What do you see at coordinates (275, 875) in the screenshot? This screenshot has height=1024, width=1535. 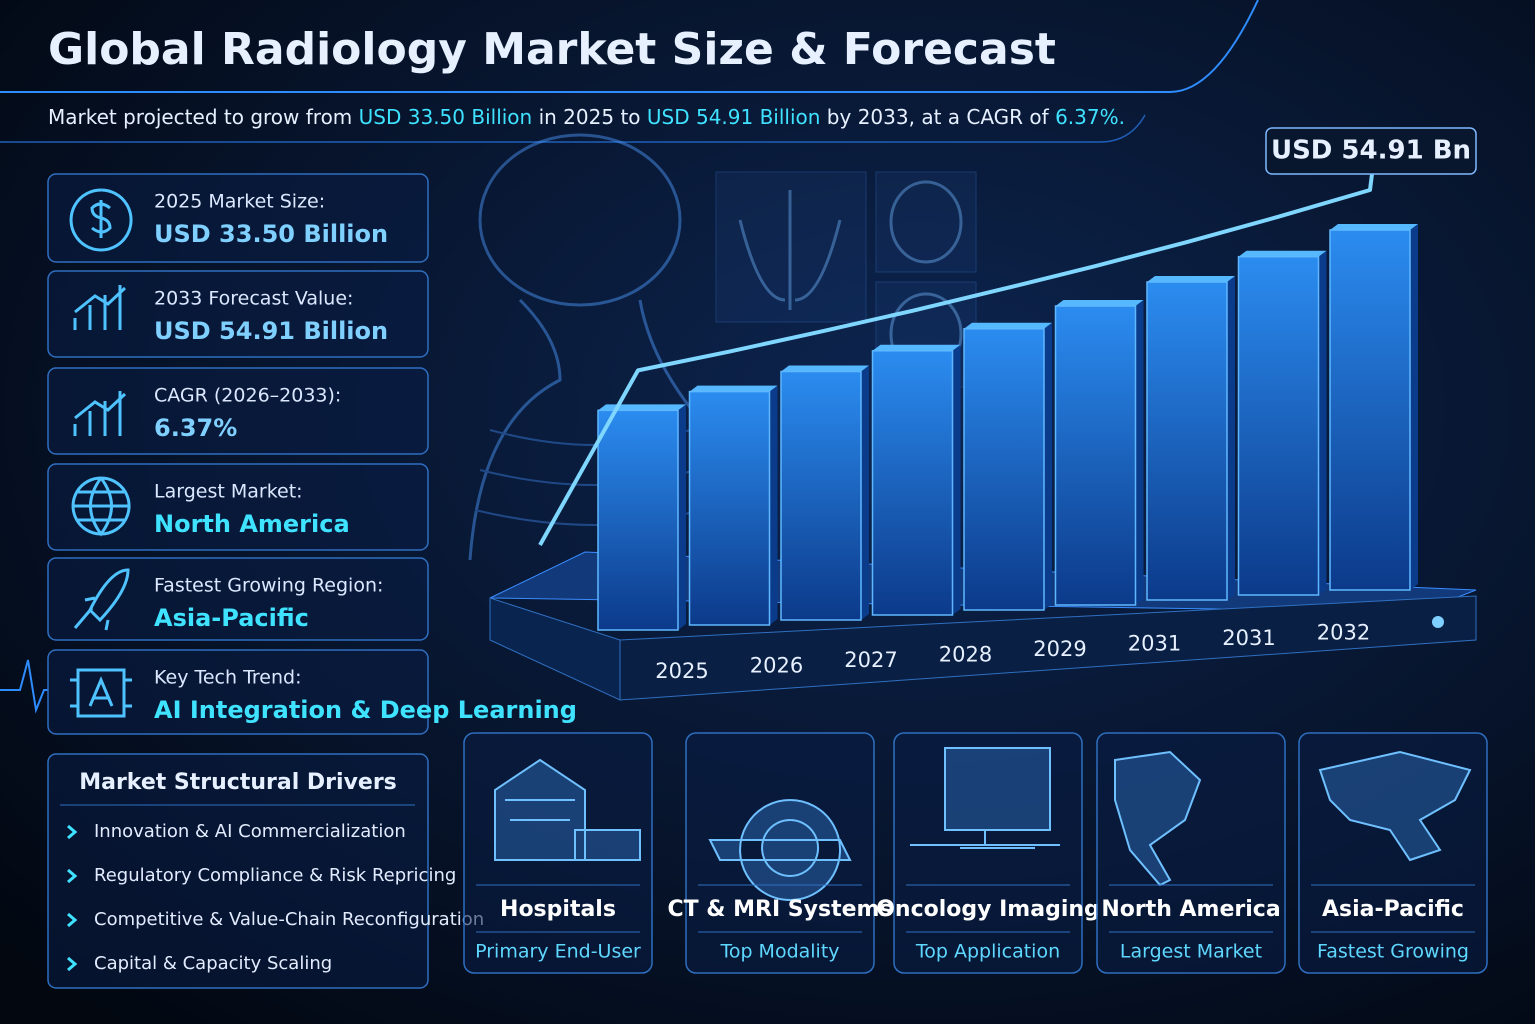 I see `driver-item: Regulatory Compliance & Risk Repricing` at bounding box center [275, 875].